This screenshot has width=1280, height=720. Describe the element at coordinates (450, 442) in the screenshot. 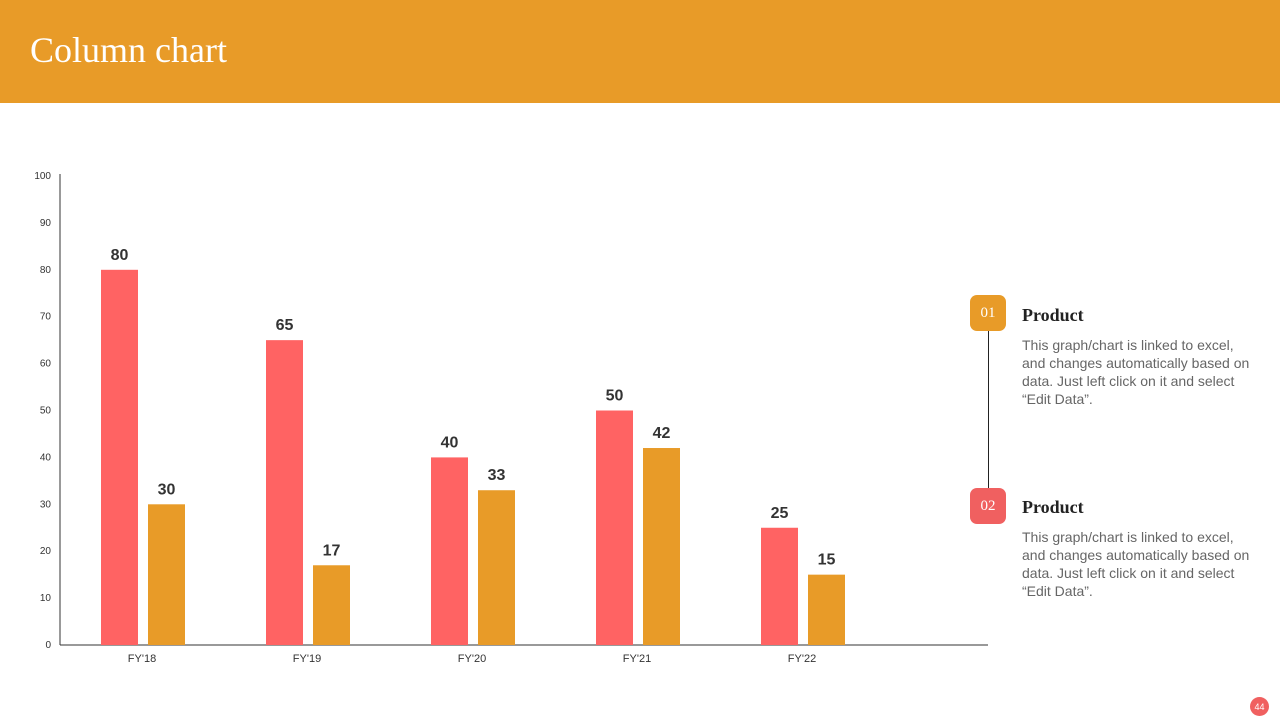

I see `data-label: 40` at that location.